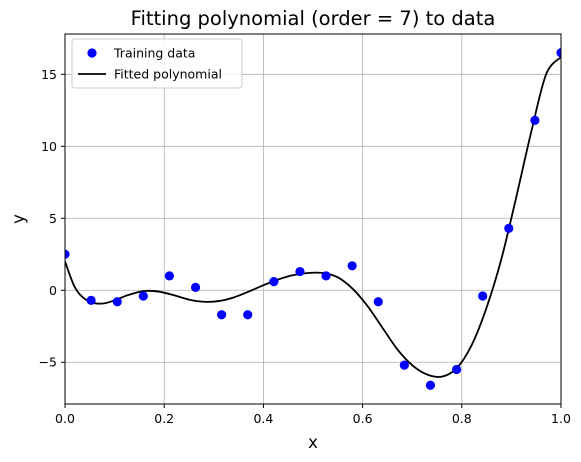 This screenshot has width=581, height=462. Describe the element at coordinates (168, 74) in the screenshot. I see `legend-label-fitted-polynomial: Fitted polynomial` at that location.